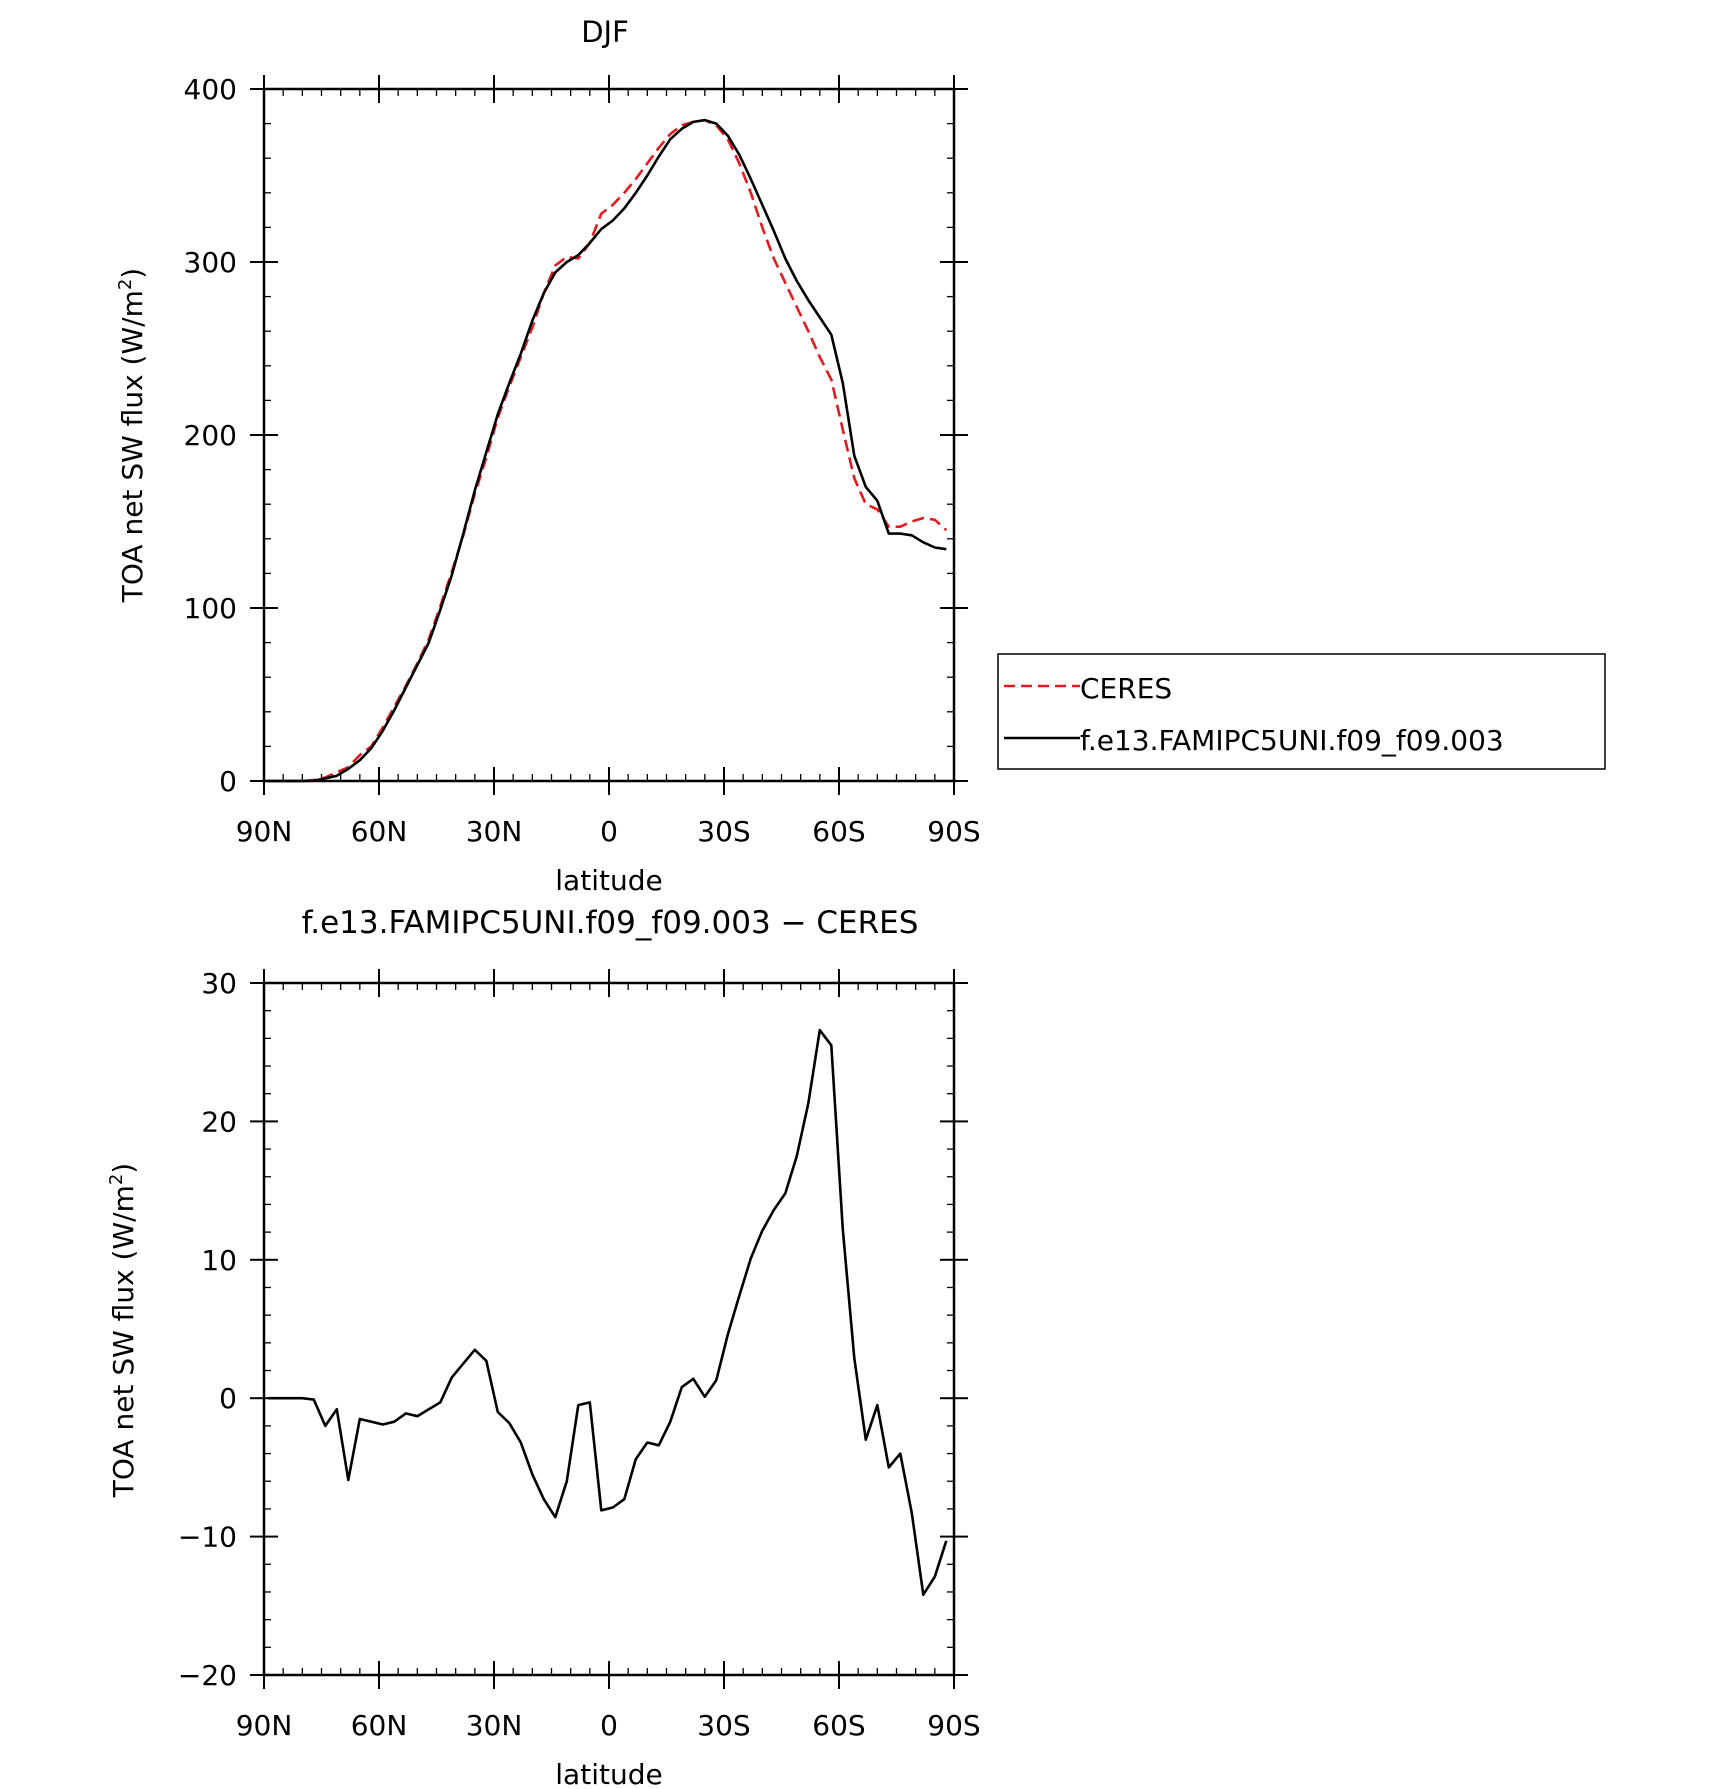  I want to click on y-tick-labels: 0 100 200 300 400, so click(210, 435).